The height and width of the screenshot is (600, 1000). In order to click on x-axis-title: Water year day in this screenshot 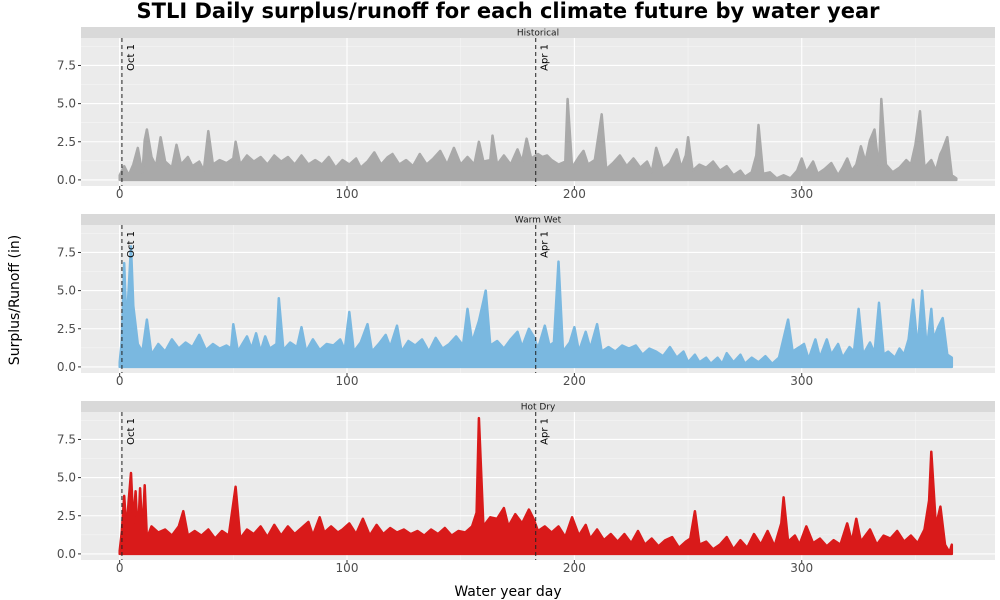, I will do `click(507, 592)`.